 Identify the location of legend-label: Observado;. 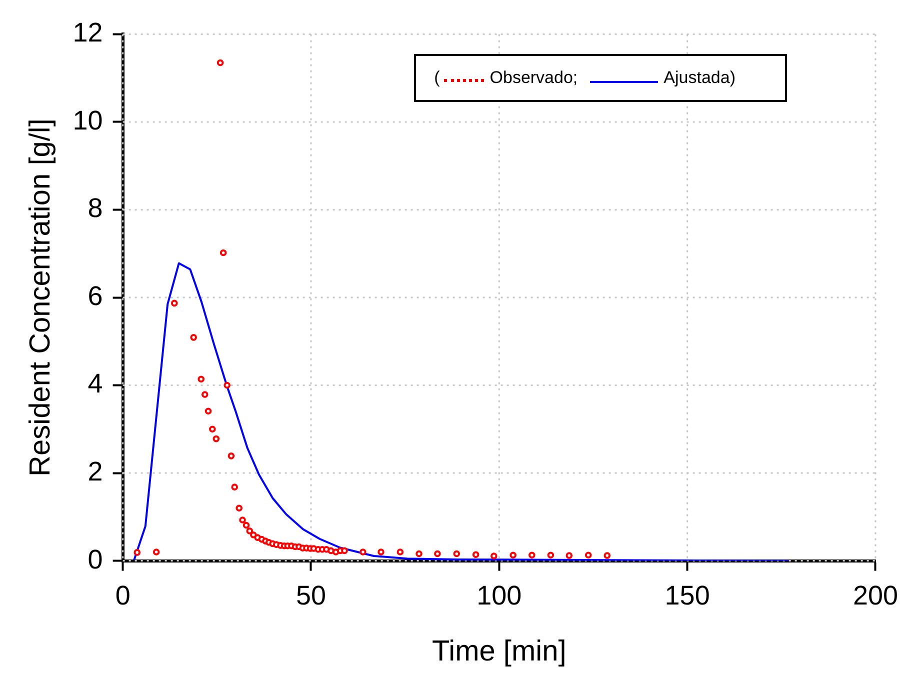
(534, 78).